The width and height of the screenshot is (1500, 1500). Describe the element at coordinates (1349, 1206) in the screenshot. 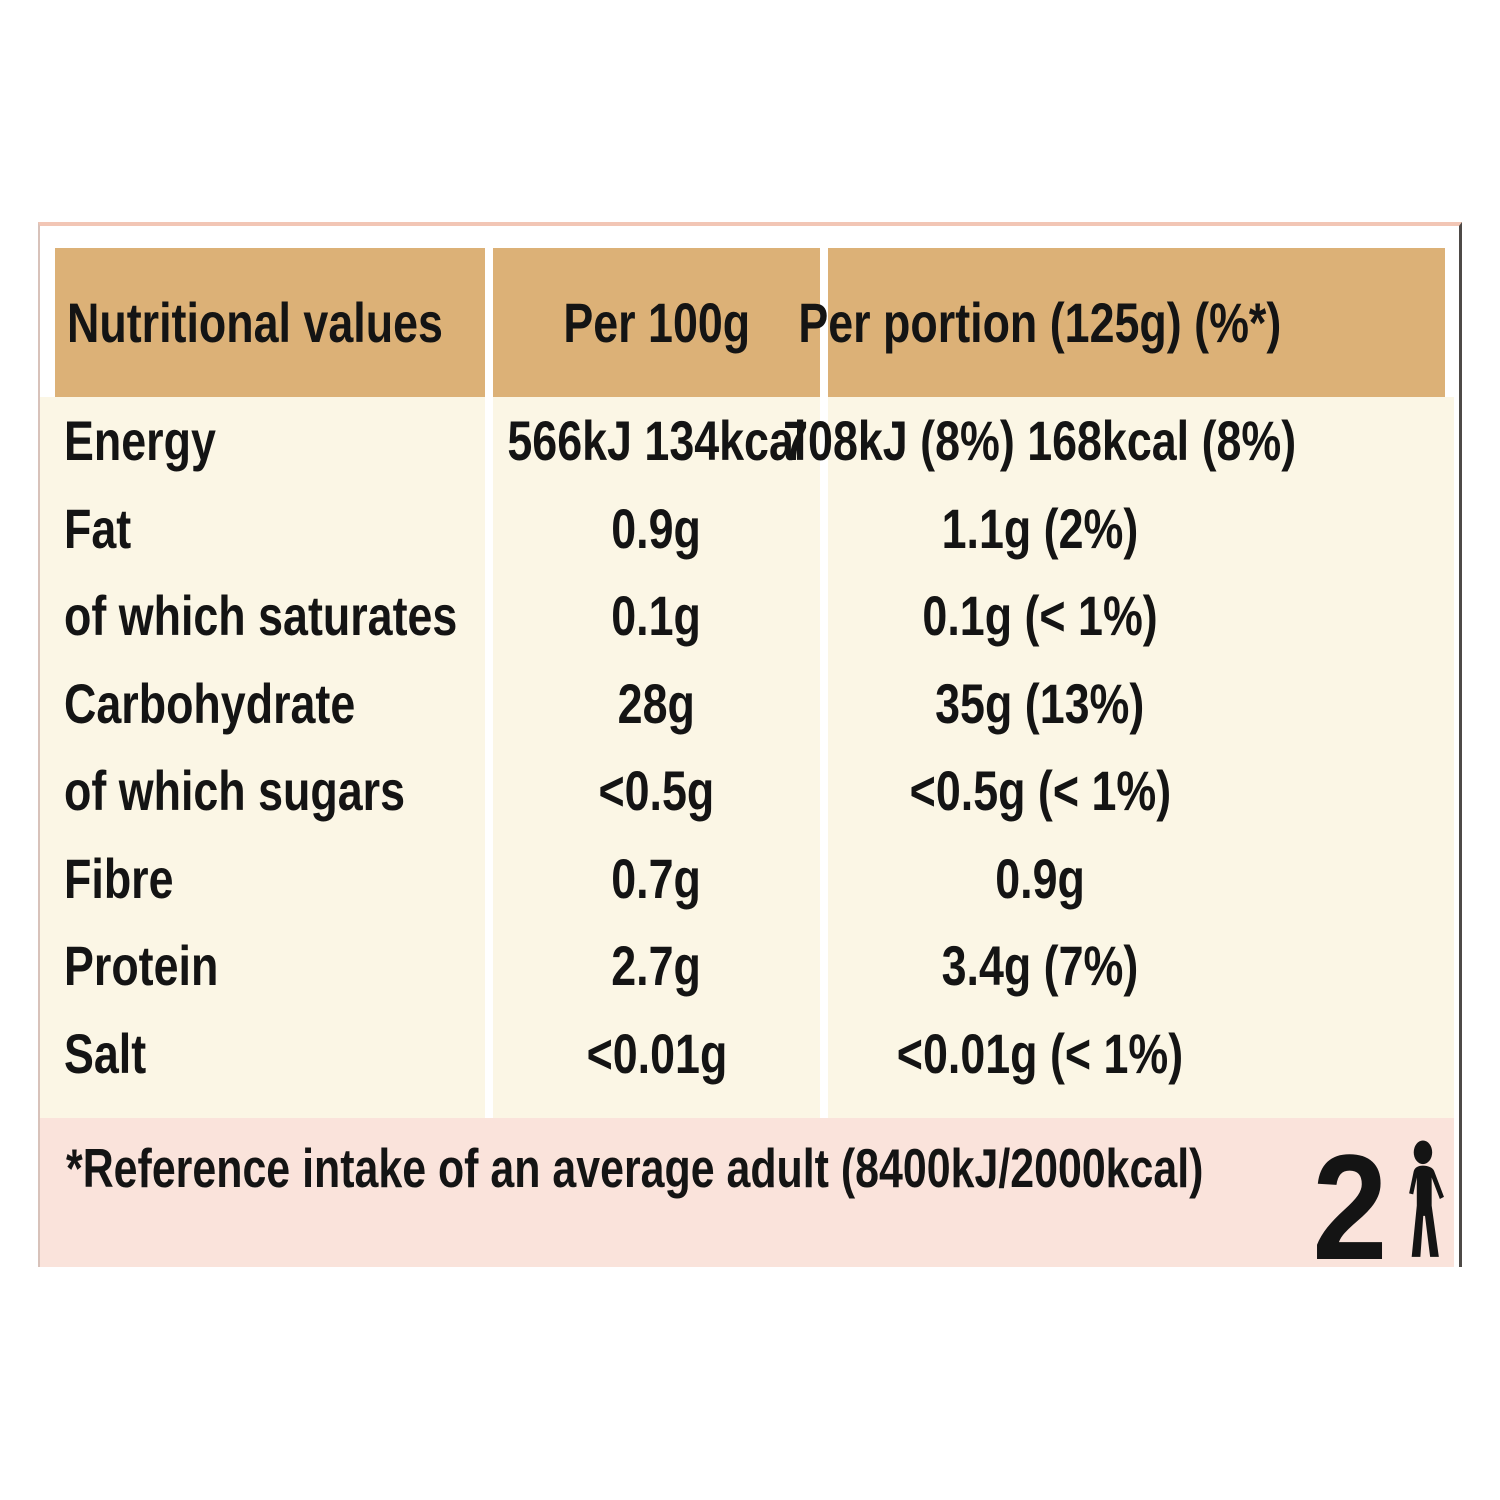

I see `portions-count: 2` at that location.